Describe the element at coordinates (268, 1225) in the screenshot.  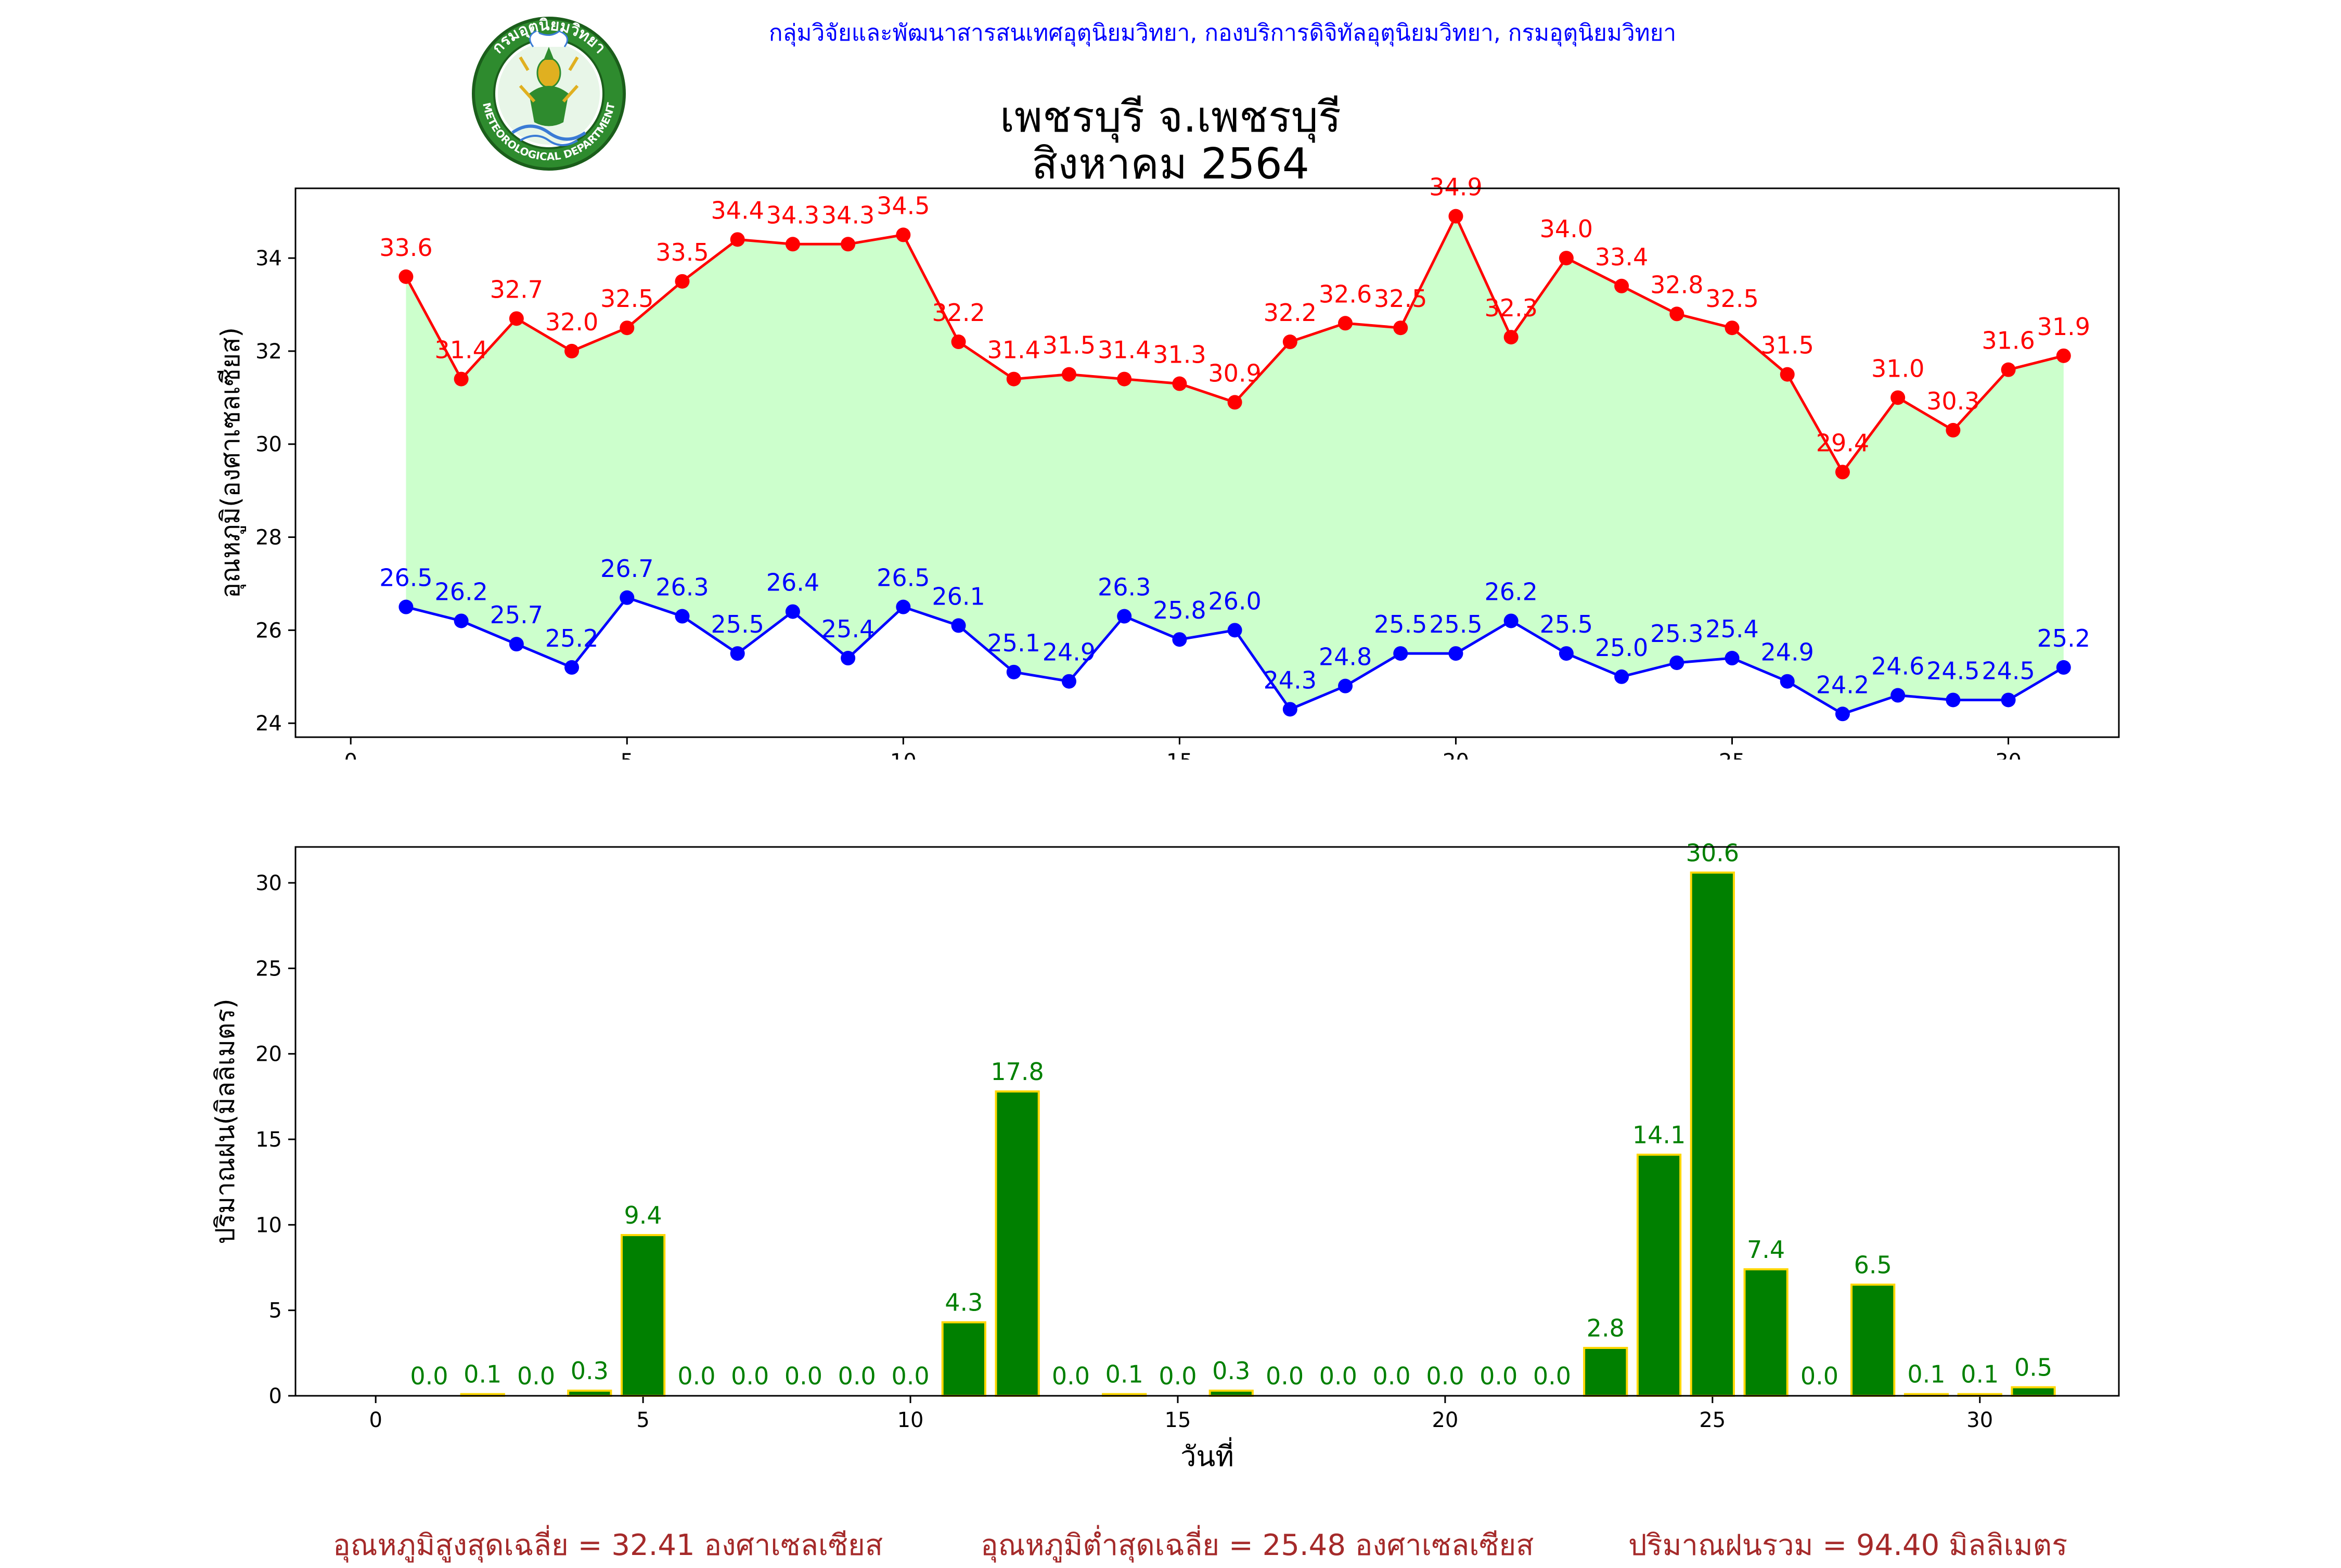
I see `y-tick-label: 10` at that location.